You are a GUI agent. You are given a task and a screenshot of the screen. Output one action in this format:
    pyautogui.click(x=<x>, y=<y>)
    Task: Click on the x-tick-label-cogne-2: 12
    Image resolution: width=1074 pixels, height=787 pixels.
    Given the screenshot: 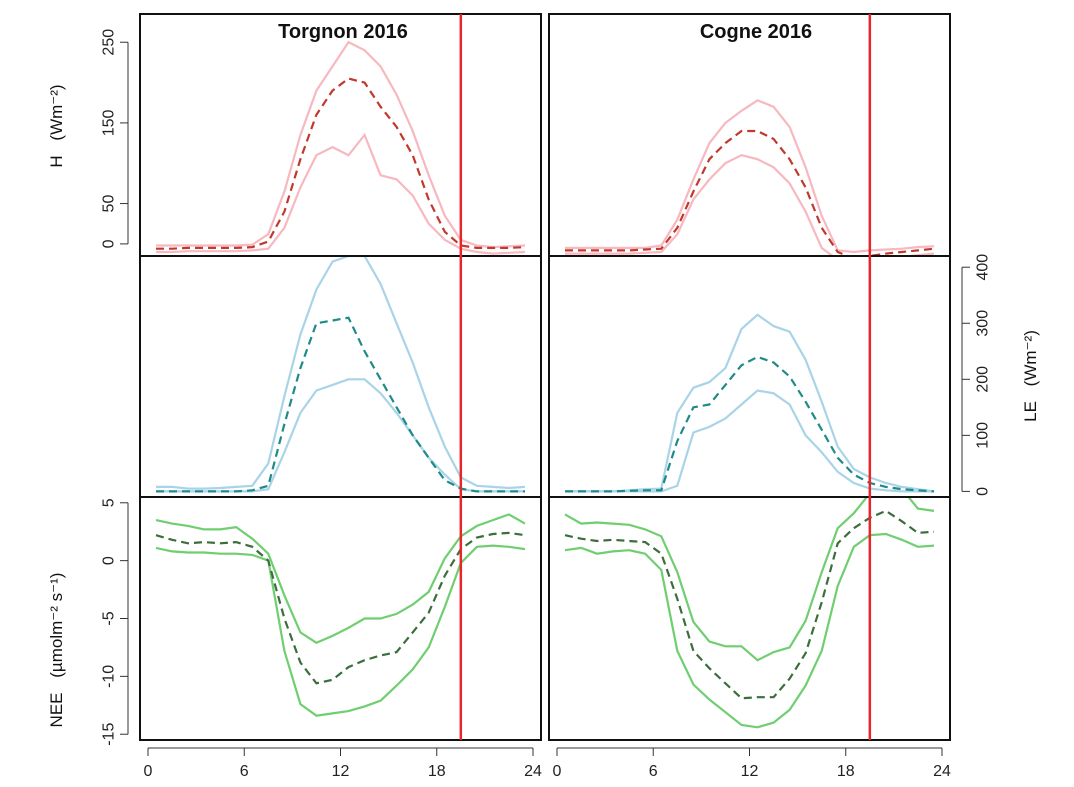 What is the action you would take?
    pyautogui.click(x=750, y=771)
    